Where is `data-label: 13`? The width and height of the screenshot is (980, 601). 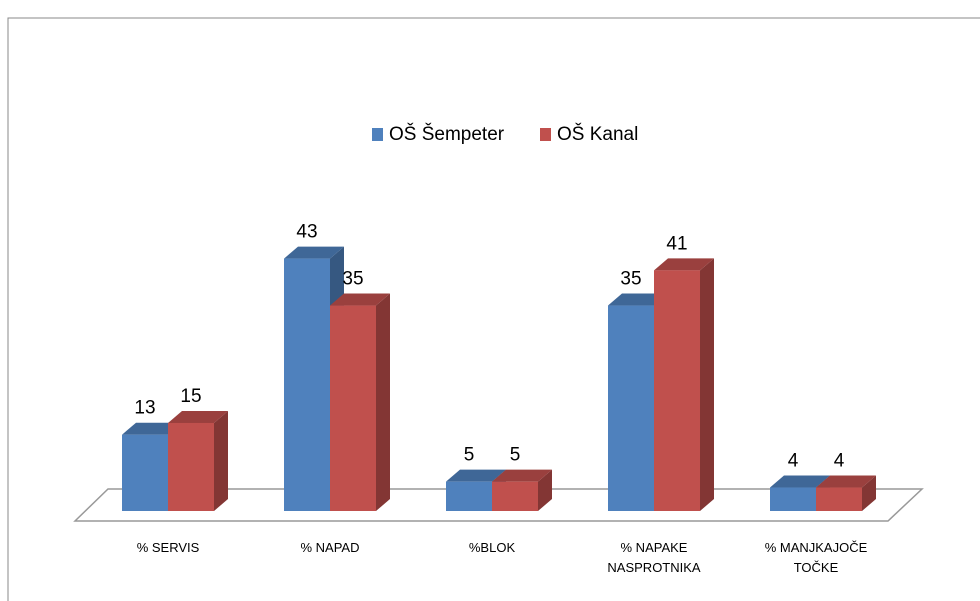
data-label: 13 is located at coordinates (144, 408).